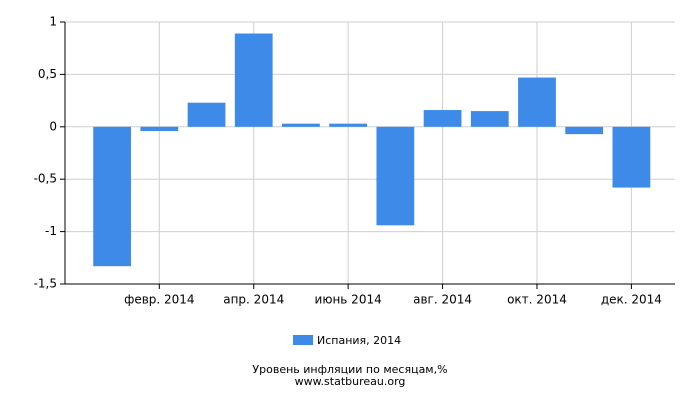  I want to click on x-tick-label: февр. 2014, so click(159, 300).